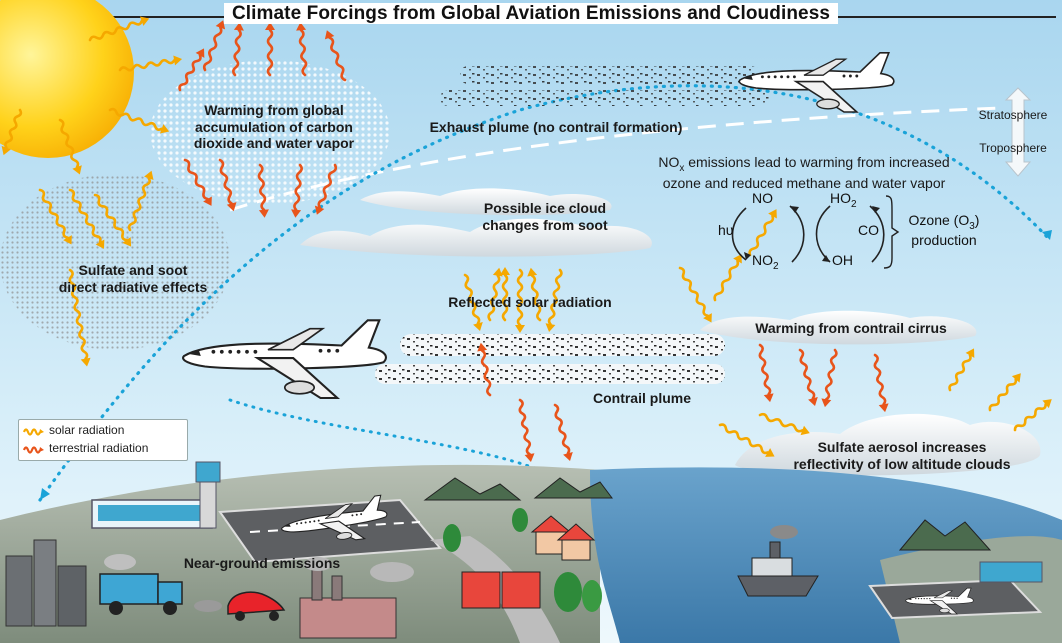 Image resolution: width=1062 pixels, height=643 pixels. What do you see at coordinates (641, 398) in the screenshot?
I see `contrail-plume-label: Contrail plume` at bounding box center [641, 398].